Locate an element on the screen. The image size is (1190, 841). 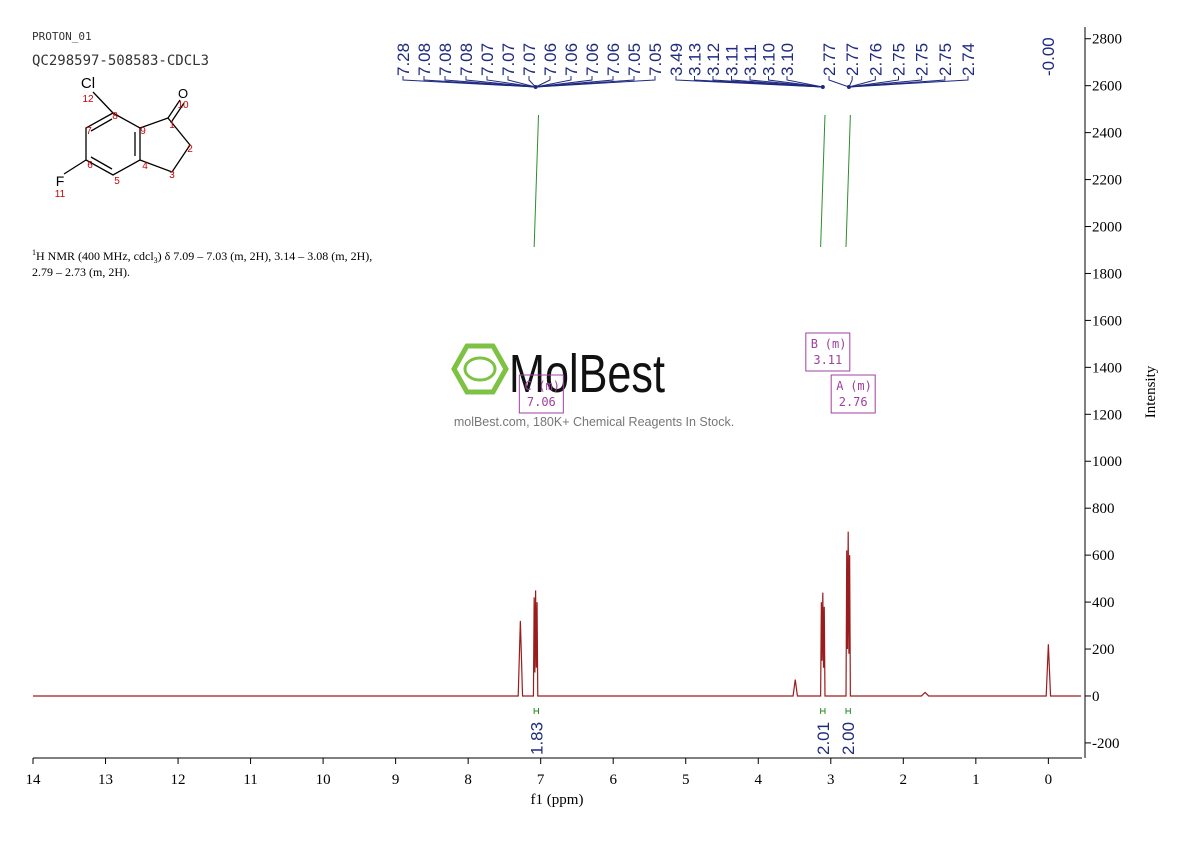
atom-label: Cl is located at coordinates (88, 83).